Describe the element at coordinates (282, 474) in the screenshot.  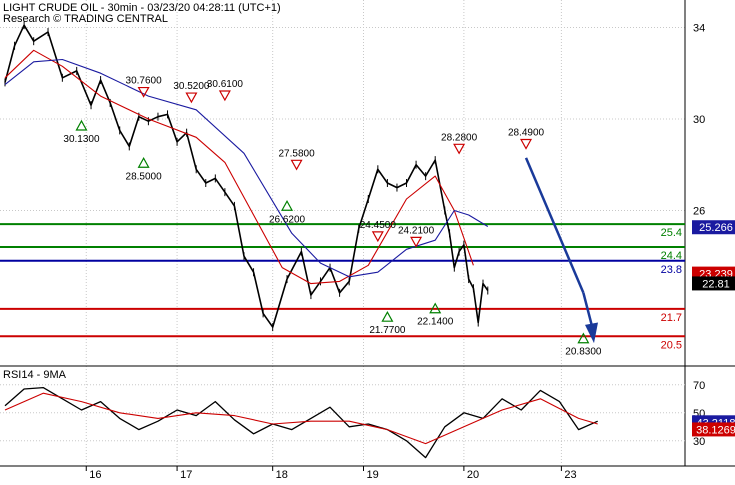
I see `x-tick-label: 18` at that location.